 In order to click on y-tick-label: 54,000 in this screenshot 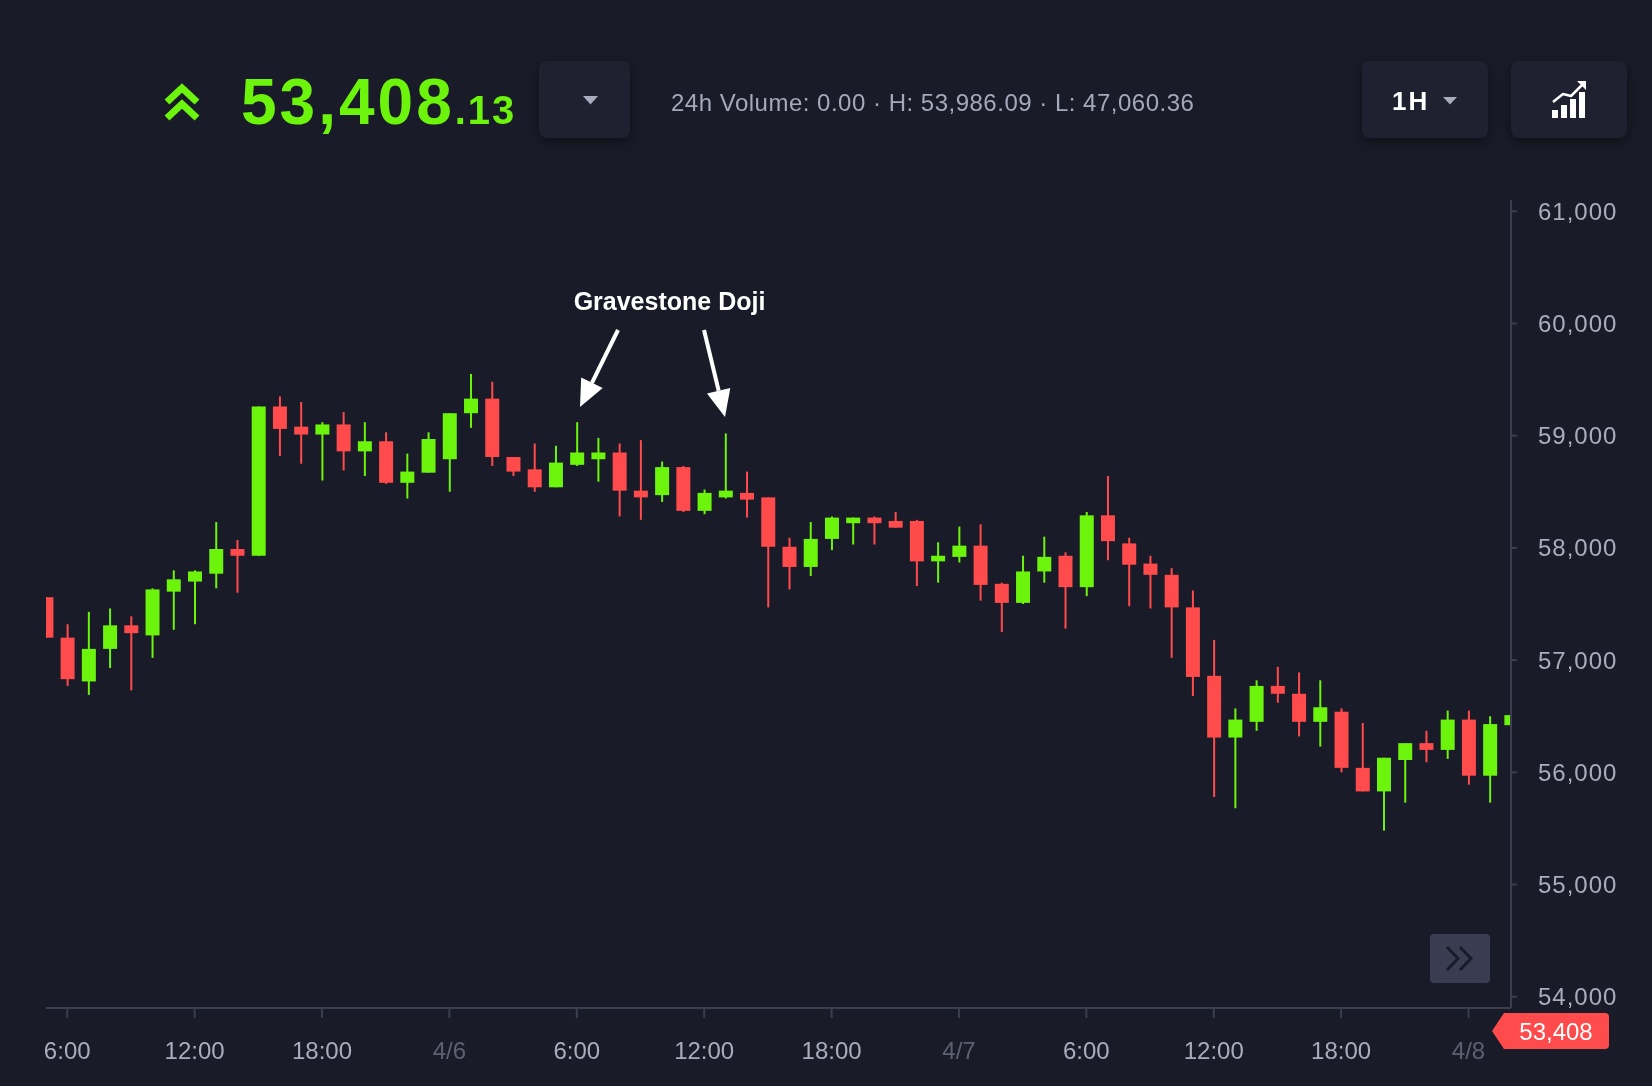, I will do `click(1578, 997)`.